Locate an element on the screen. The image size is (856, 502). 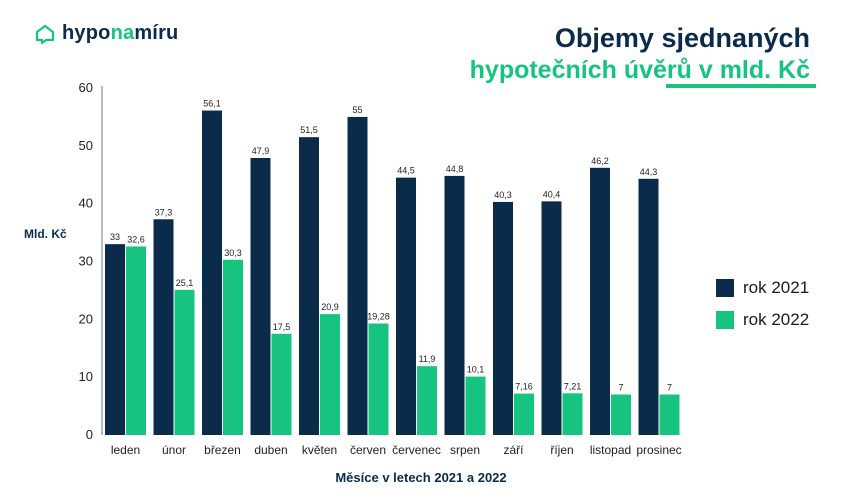
legend-swatch-2022 is located at coordinates (725, 320).